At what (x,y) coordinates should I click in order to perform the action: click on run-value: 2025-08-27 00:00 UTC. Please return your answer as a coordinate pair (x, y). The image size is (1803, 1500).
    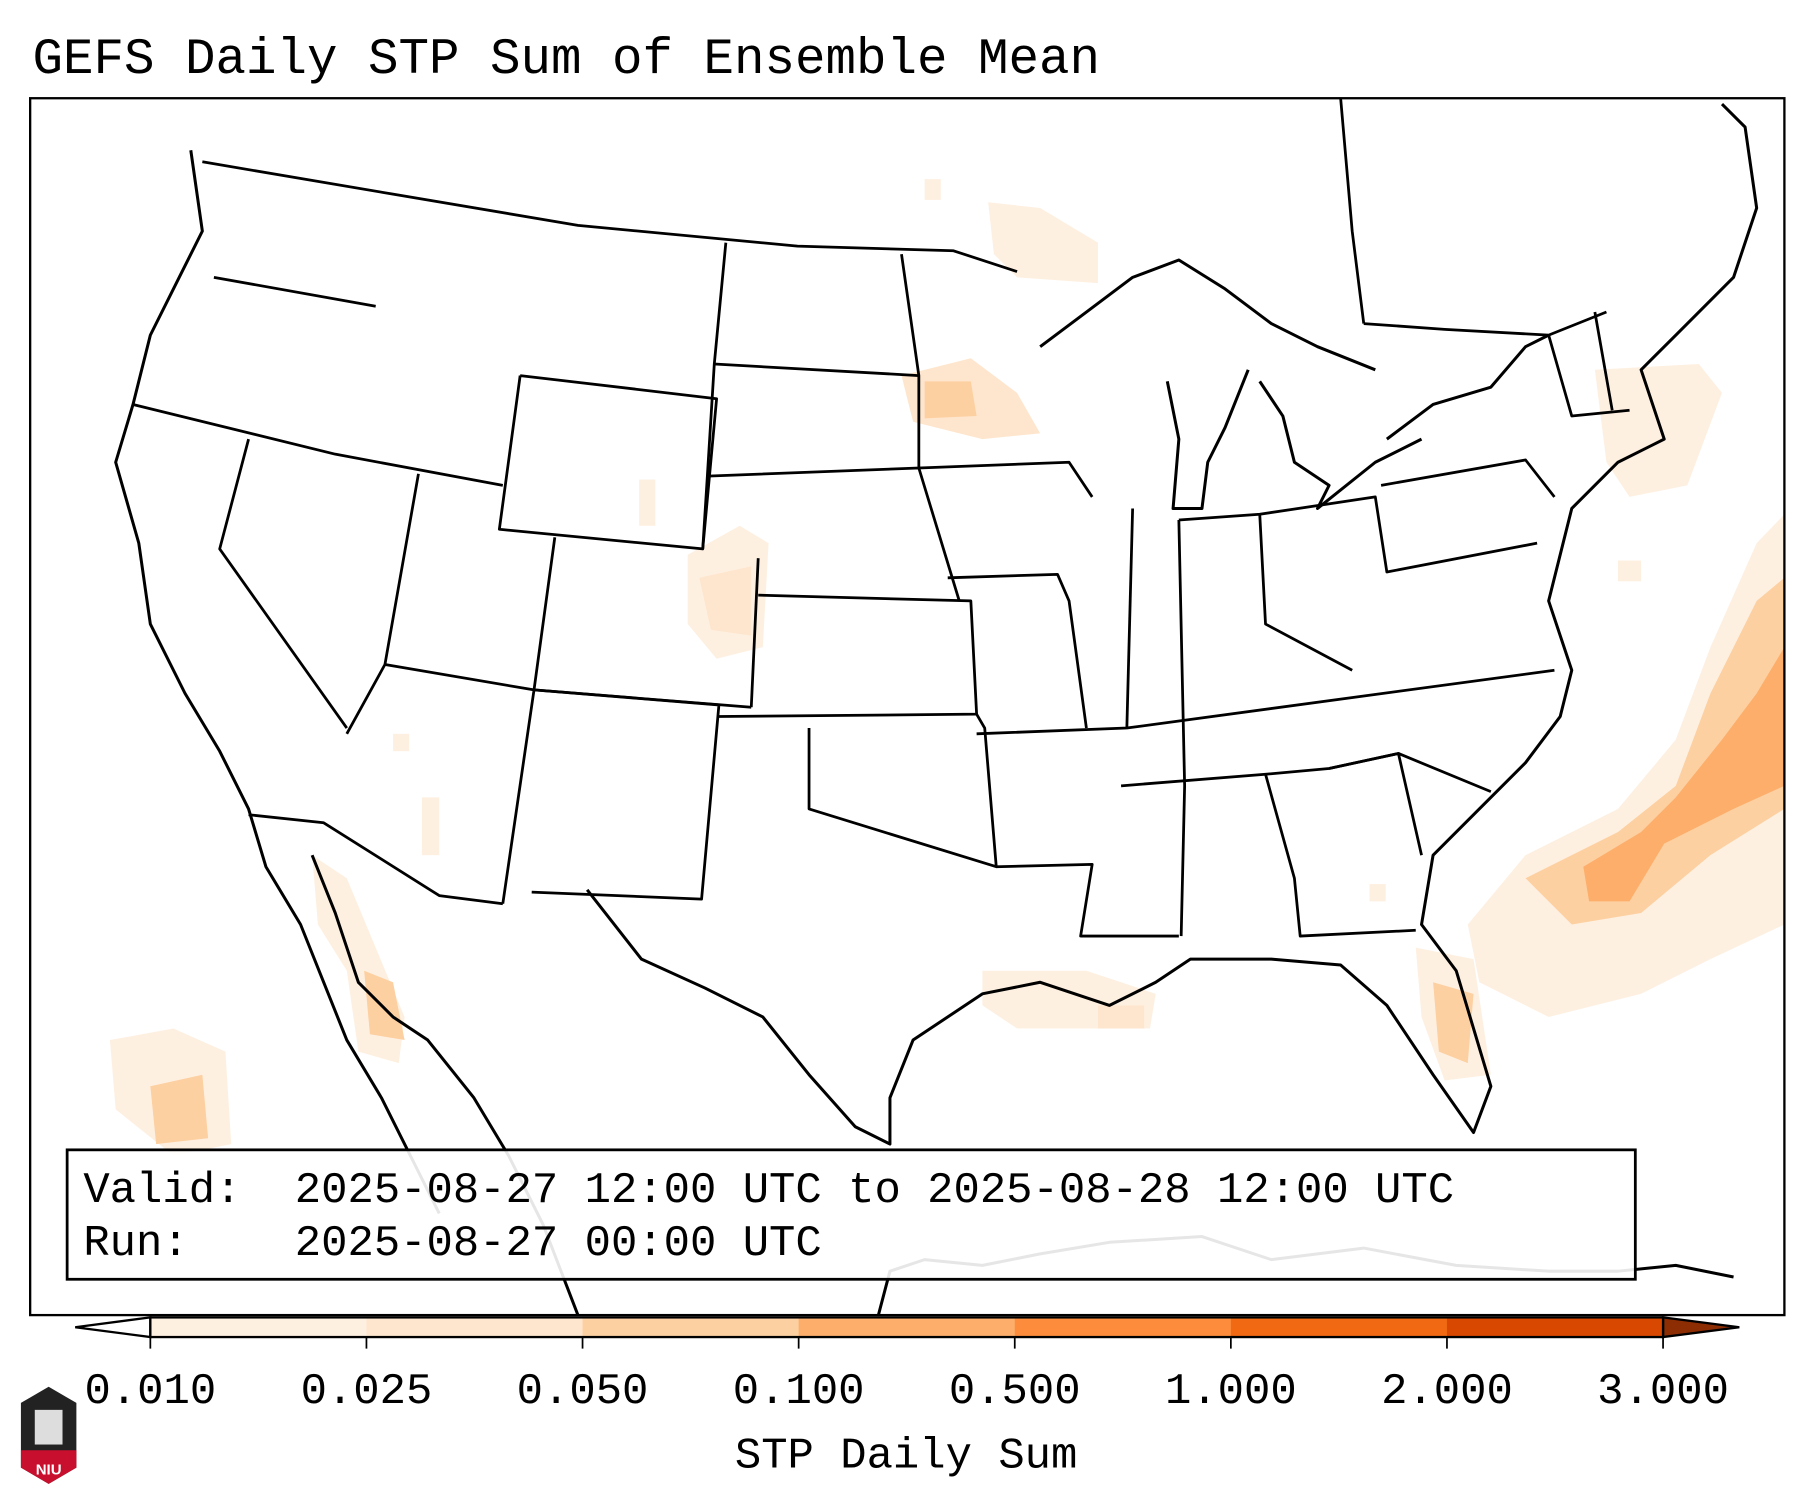
    Looking at the image, I should click on (558, 1244).